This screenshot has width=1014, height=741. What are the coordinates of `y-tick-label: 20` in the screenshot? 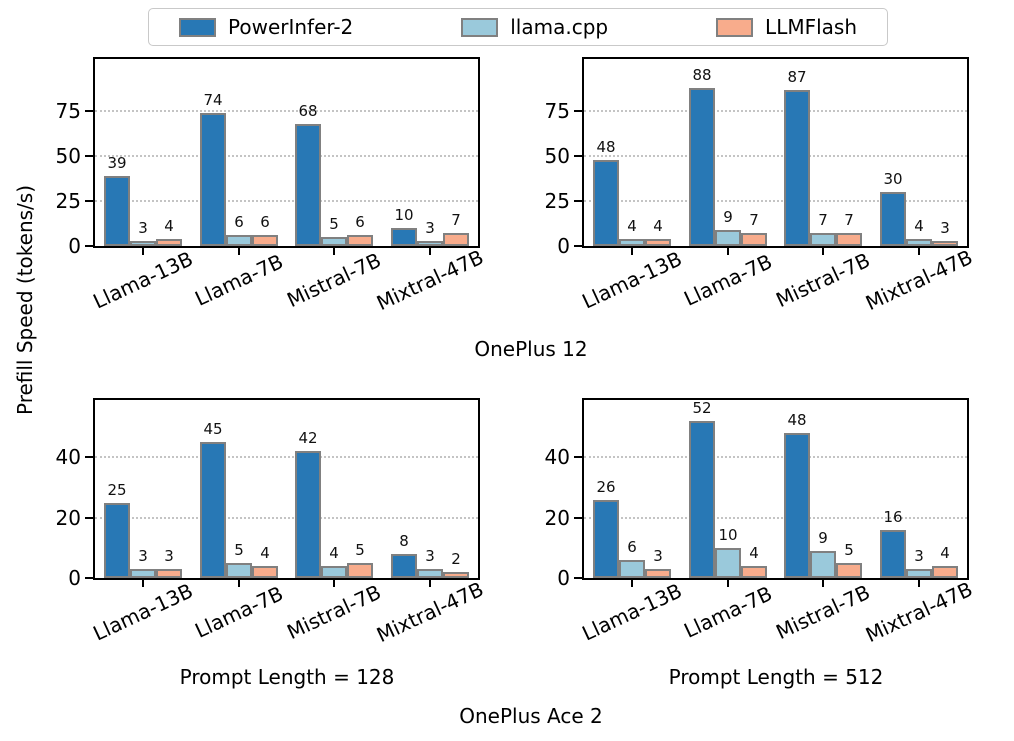 It's located at (68, 517).